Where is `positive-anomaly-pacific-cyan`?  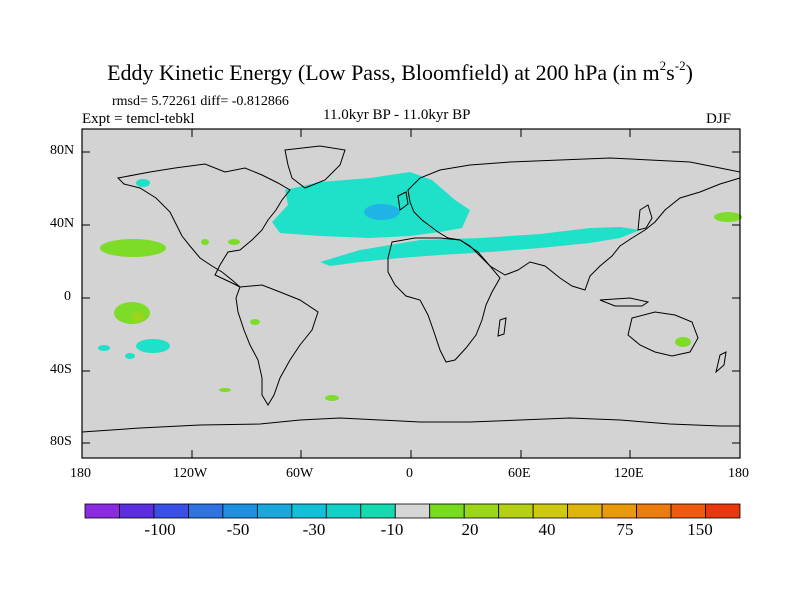 positive-anomaly-pacific-cyan is located at coordinates (153, 346).